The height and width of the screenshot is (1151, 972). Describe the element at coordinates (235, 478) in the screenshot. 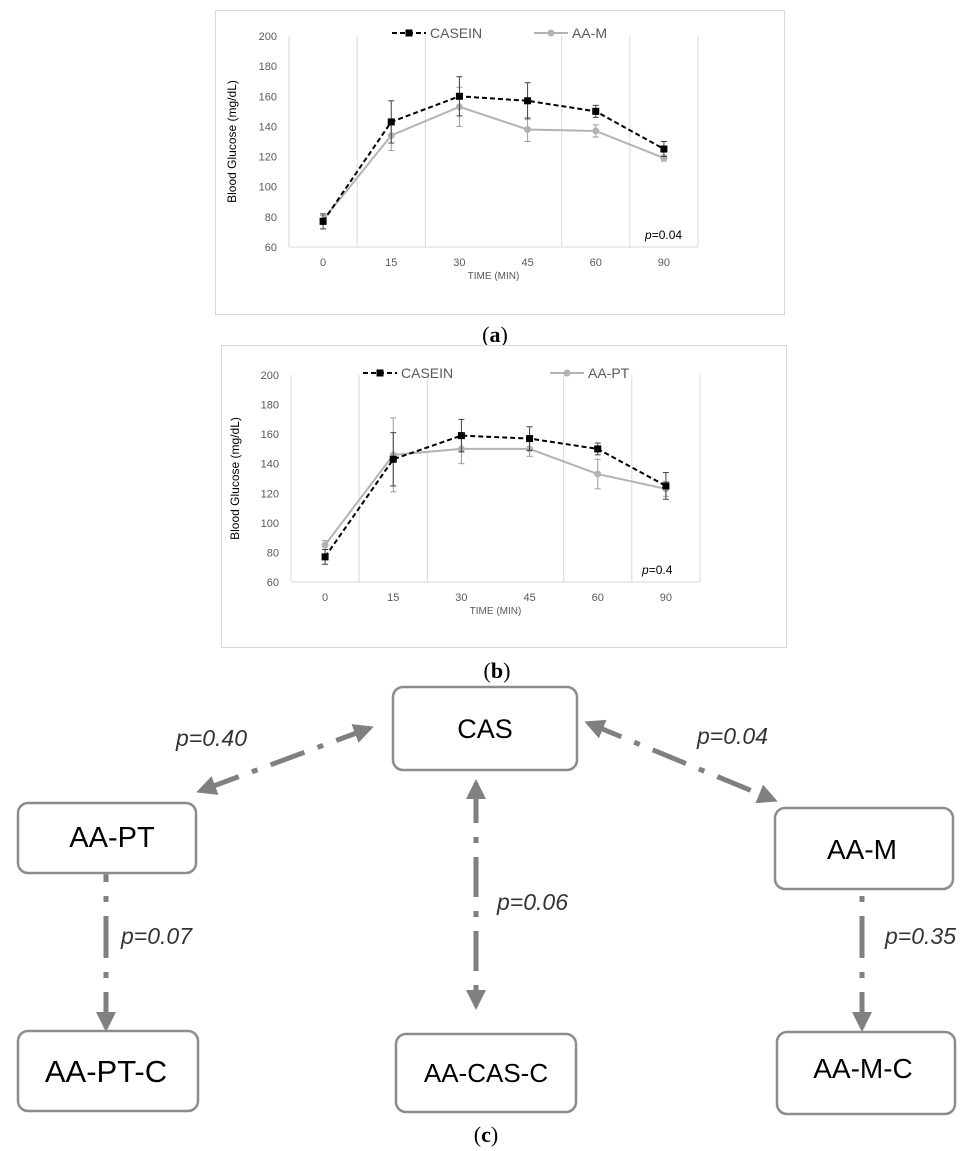

I see `chartb-y-axis-label: Blood Glucose (mg/dL)` at that location.